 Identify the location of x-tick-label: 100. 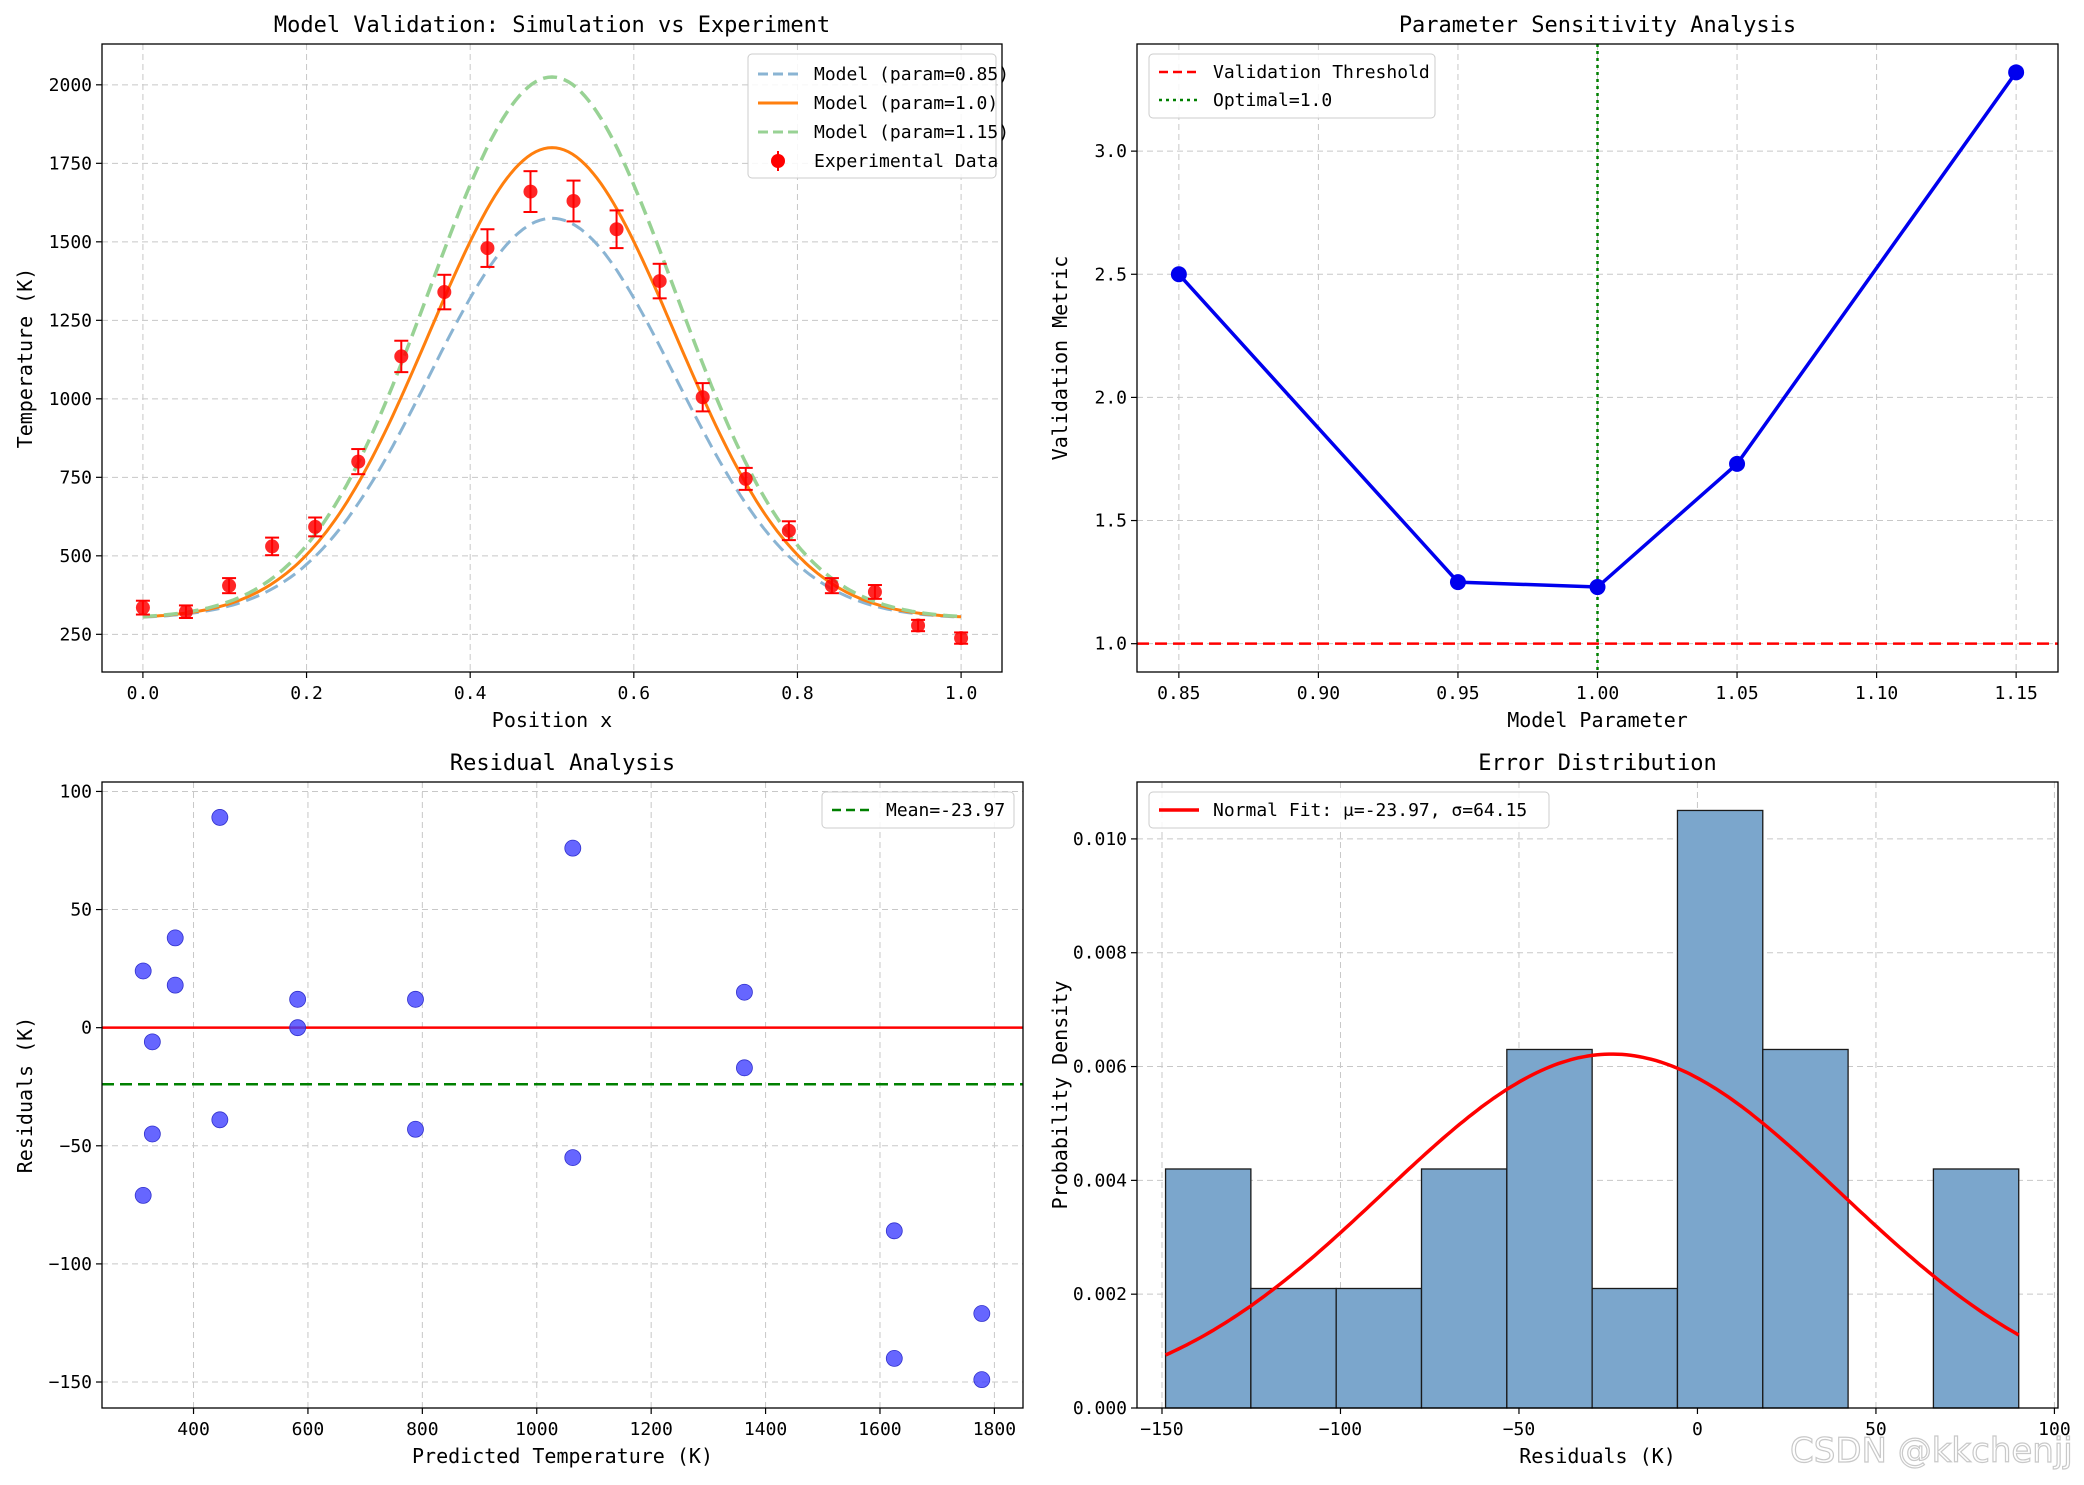
(2054, 1429).